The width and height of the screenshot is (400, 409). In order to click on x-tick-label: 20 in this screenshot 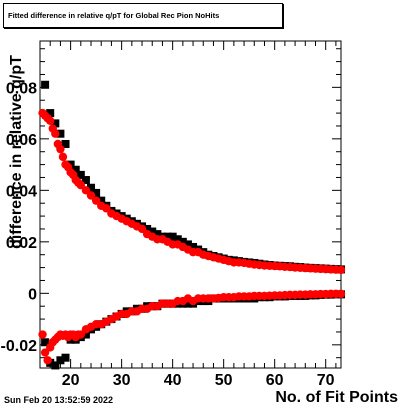, I will do `click(71, 380)`.